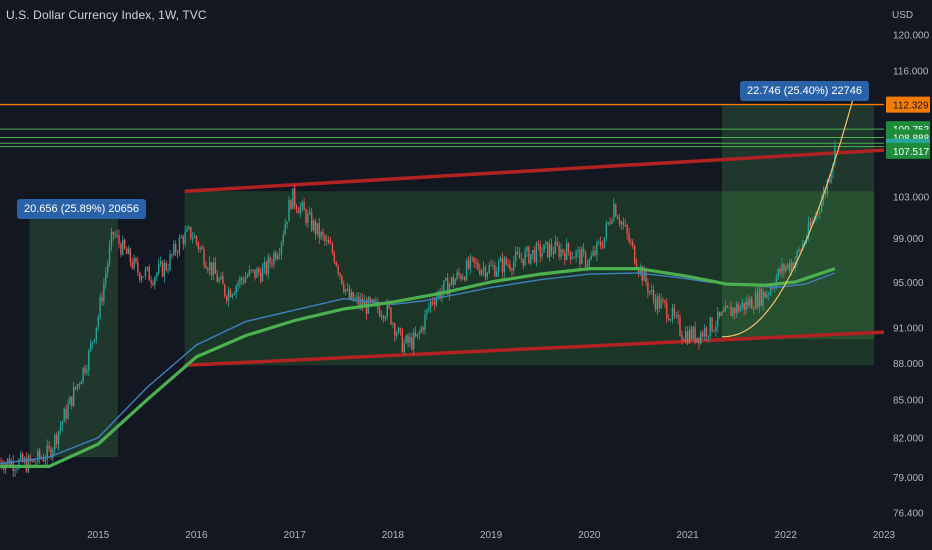 The height and width of the screenshot is (550, 932). Describe the element at coordinates (534, 349) in the screenshot. I see `channel-lower` at that location.